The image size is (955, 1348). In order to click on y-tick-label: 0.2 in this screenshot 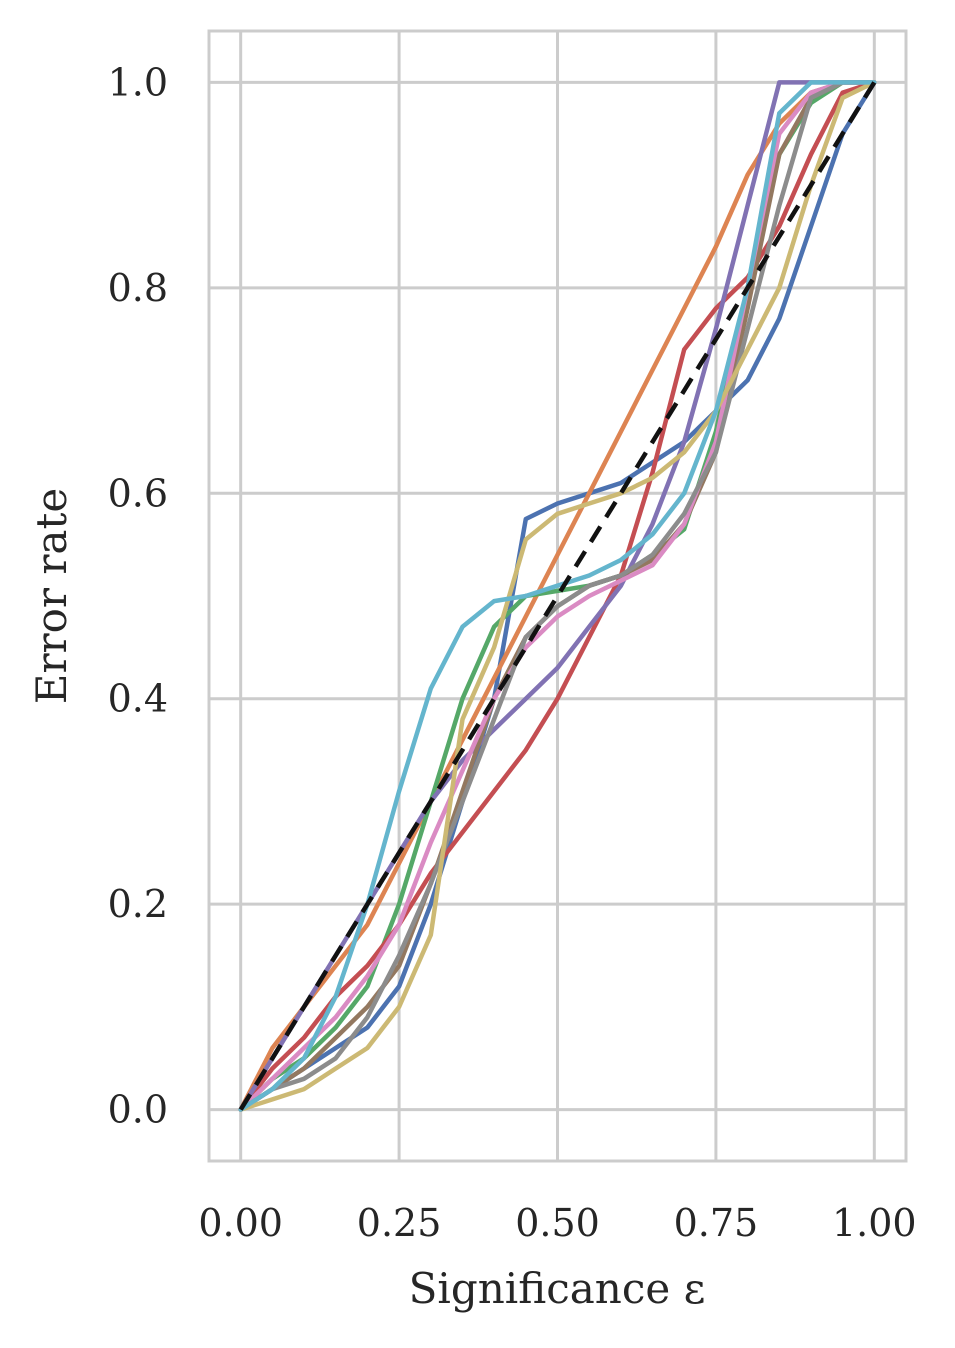, I will do `click(138, 904)`.